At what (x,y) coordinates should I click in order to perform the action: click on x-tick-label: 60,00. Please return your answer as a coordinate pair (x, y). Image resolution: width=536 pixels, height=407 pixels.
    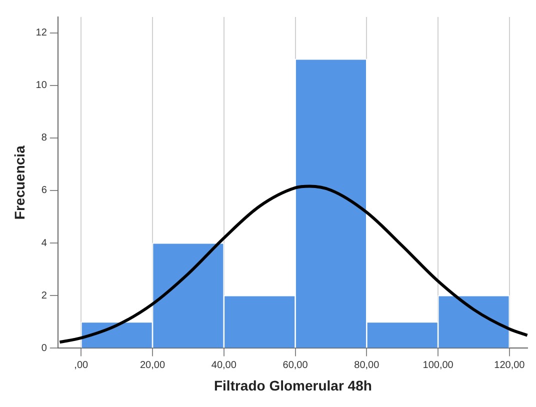
    Looking at the image, I should click on (295, 365).